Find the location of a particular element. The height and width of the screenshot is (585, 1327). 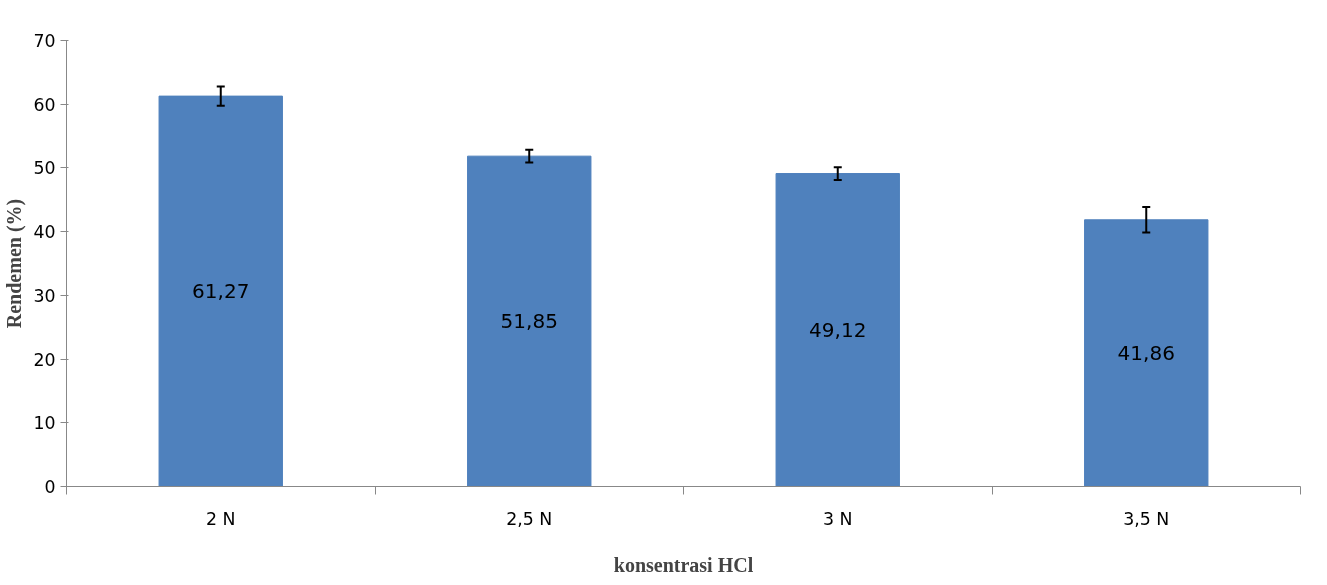

y-tick-label: 10 is located at coordinates (44, 423).